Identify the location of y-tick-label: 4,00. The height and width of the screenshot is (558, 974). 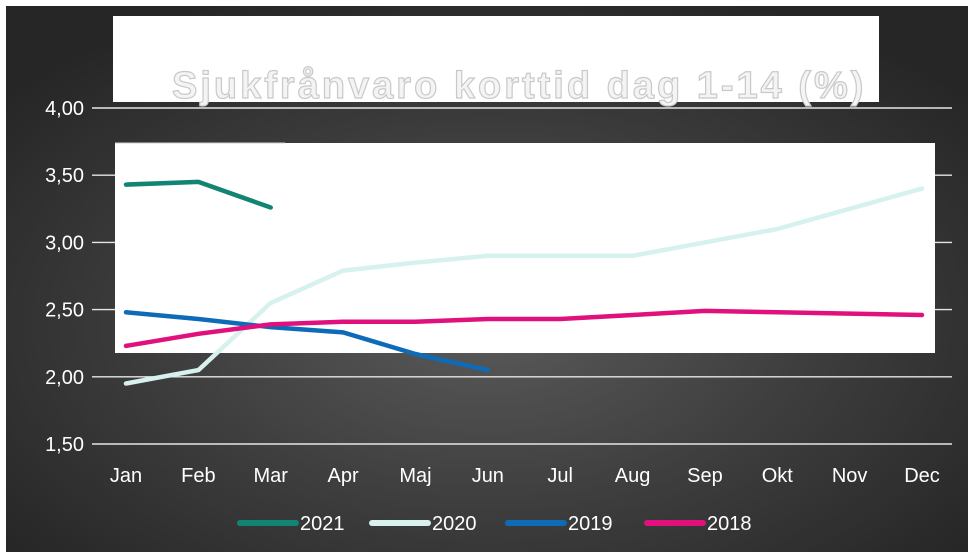
(64, 109).